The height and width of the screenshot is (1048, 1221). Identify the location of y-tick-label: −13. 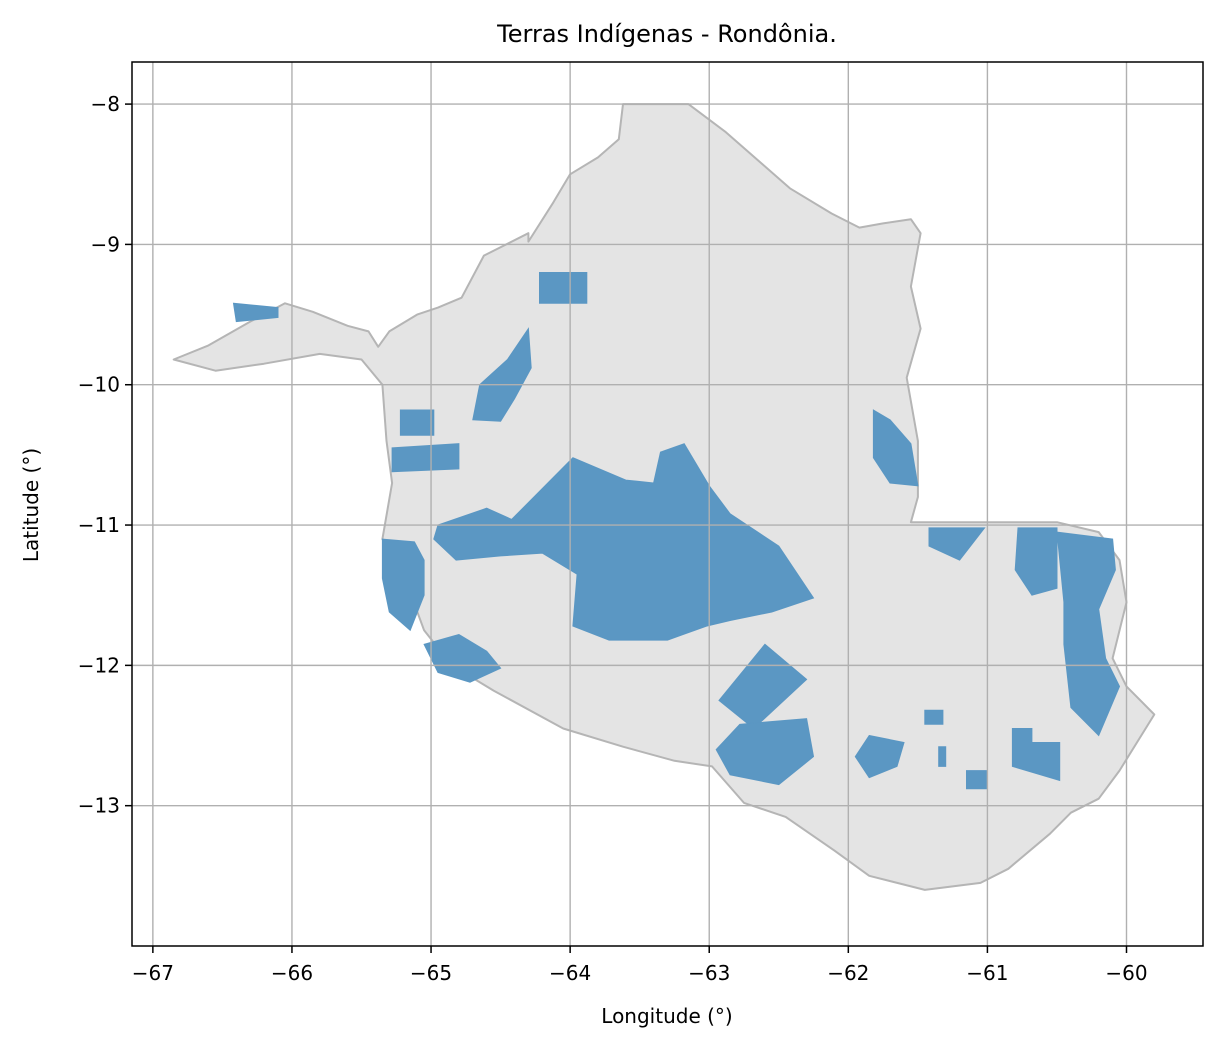
(99, 806).